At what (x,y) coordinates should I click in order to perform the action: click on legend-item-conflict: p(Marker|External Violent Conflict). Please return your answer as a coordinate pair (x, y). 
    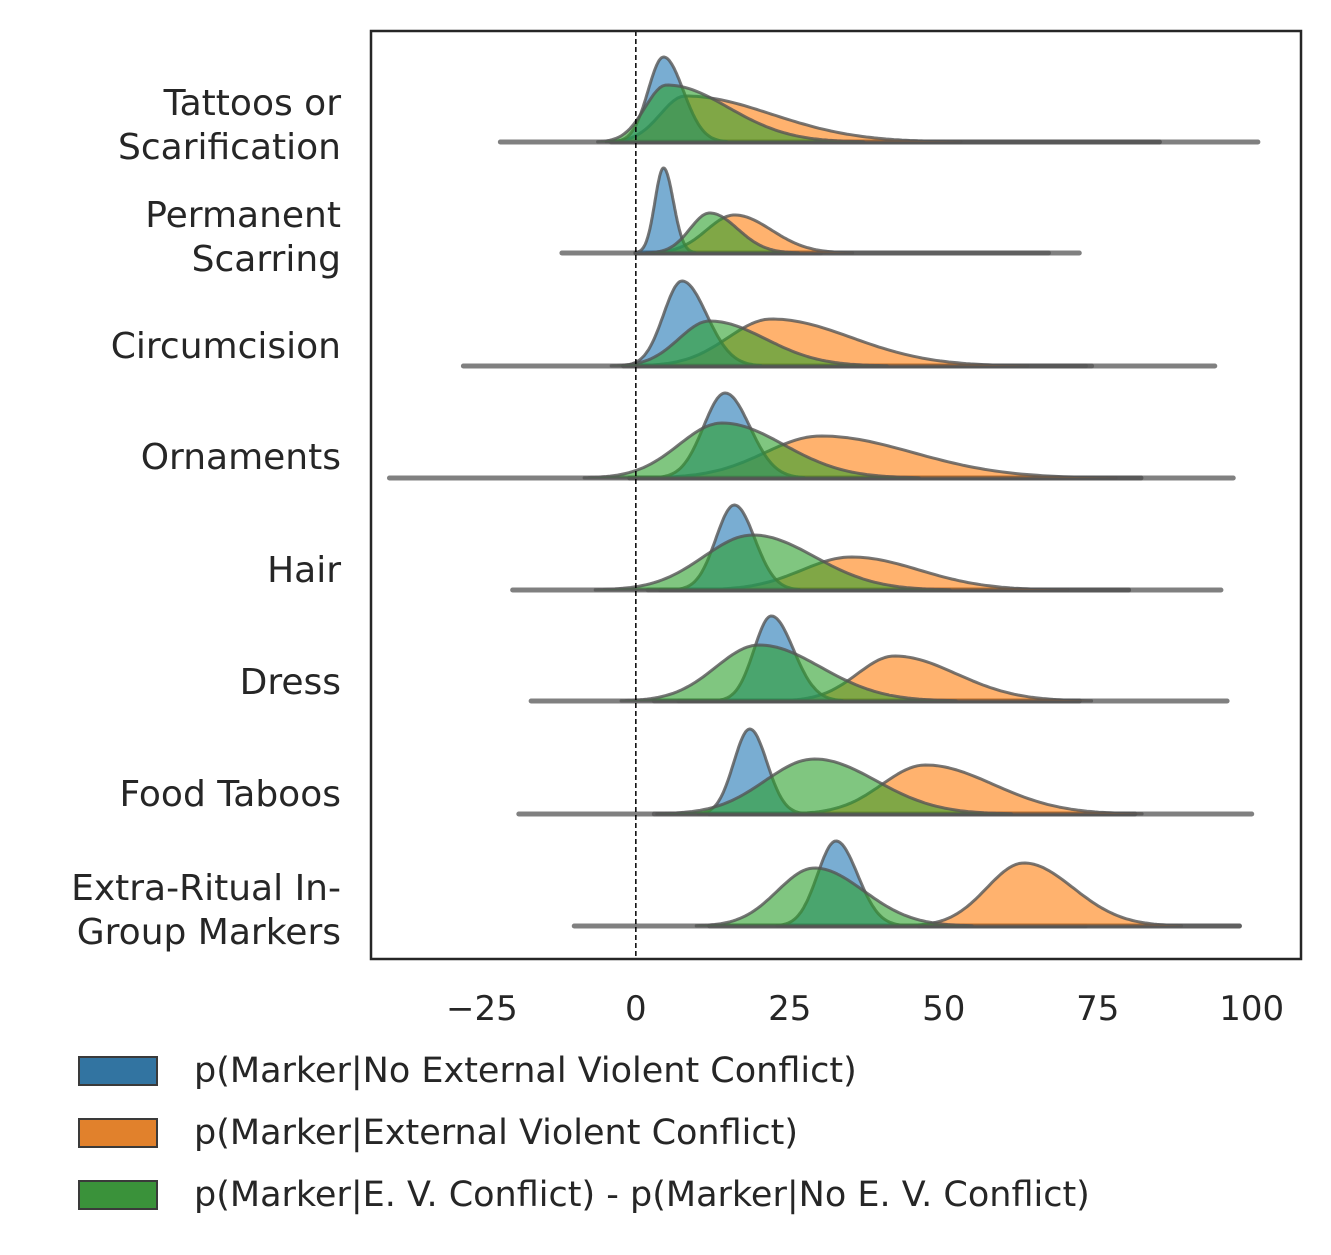
    Looking at the image, I should click on (584, 1133).